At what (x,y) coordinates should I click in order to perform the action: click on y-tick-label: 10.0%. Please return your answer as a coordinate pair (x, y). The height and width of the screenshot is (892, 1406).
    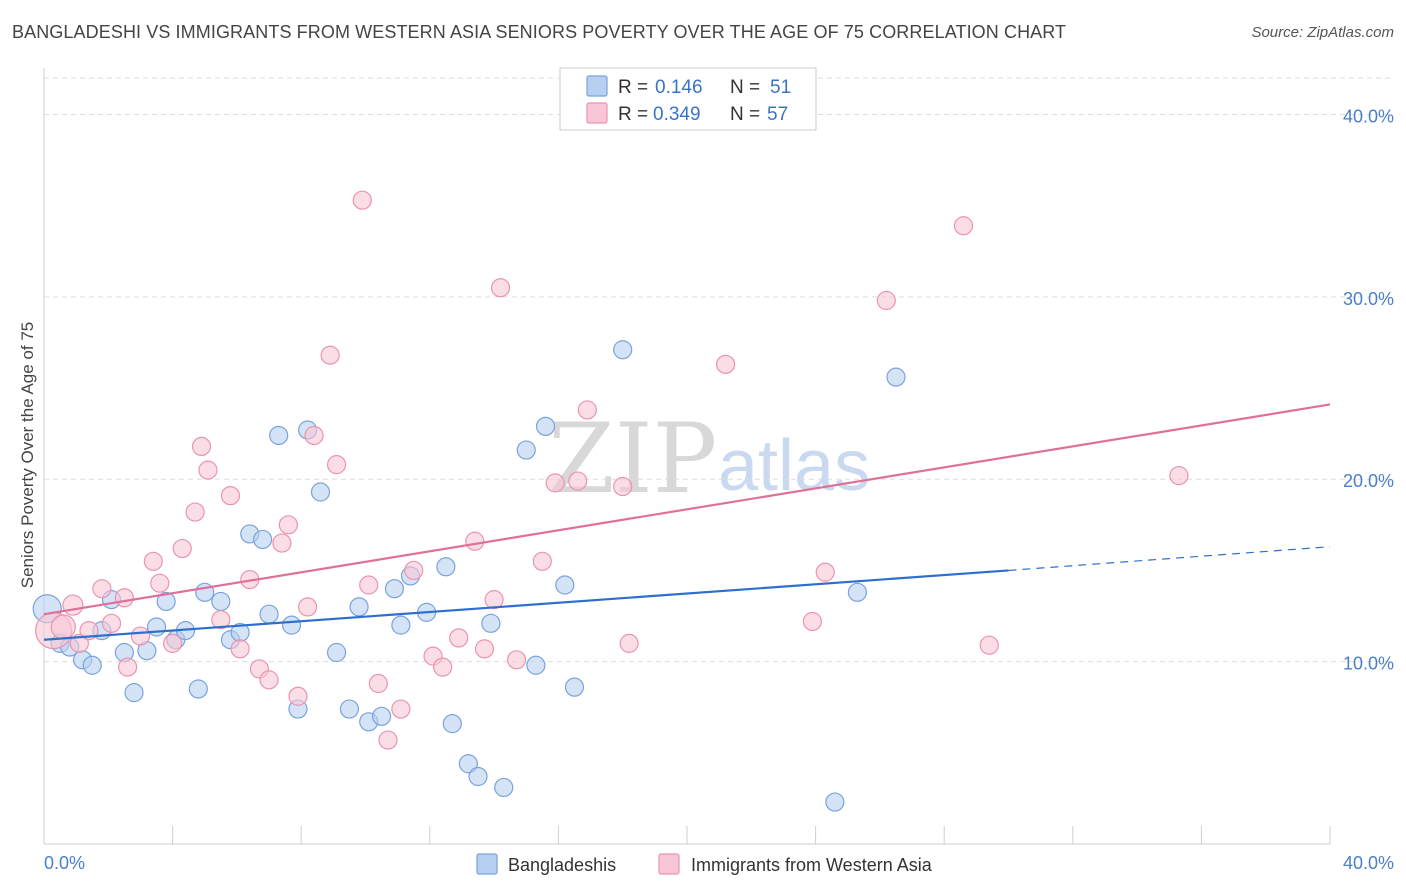
    Looking at the image, I should click on (1368, 664).